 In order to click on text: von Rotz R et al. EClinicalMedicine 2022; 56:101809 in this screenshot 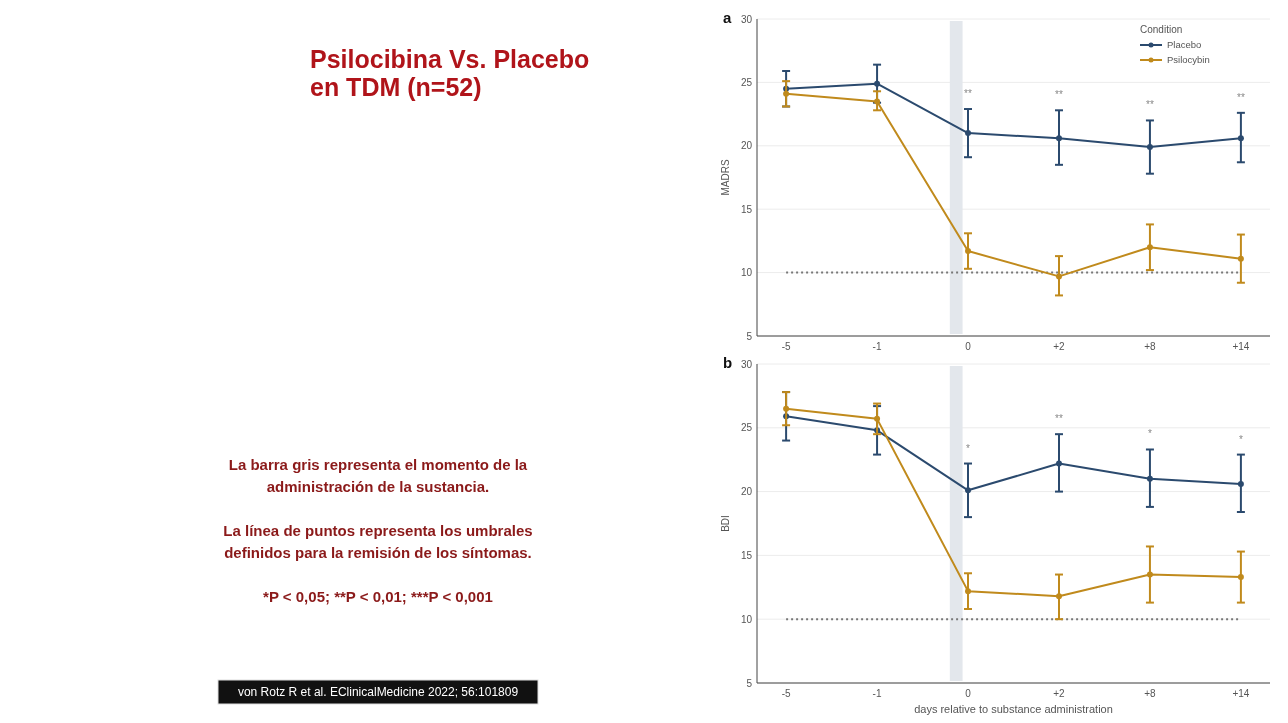, I will do `click(378, 692)`.